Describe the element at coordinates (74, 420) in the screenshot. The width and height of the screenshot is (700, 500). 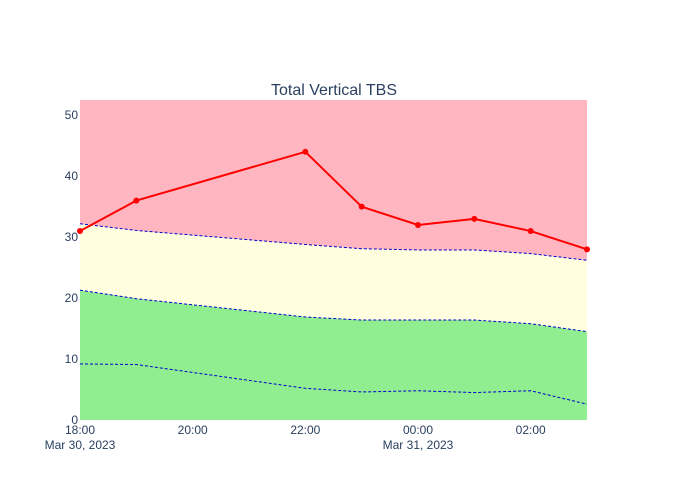
I see `y-tick-label: 0` at that location.